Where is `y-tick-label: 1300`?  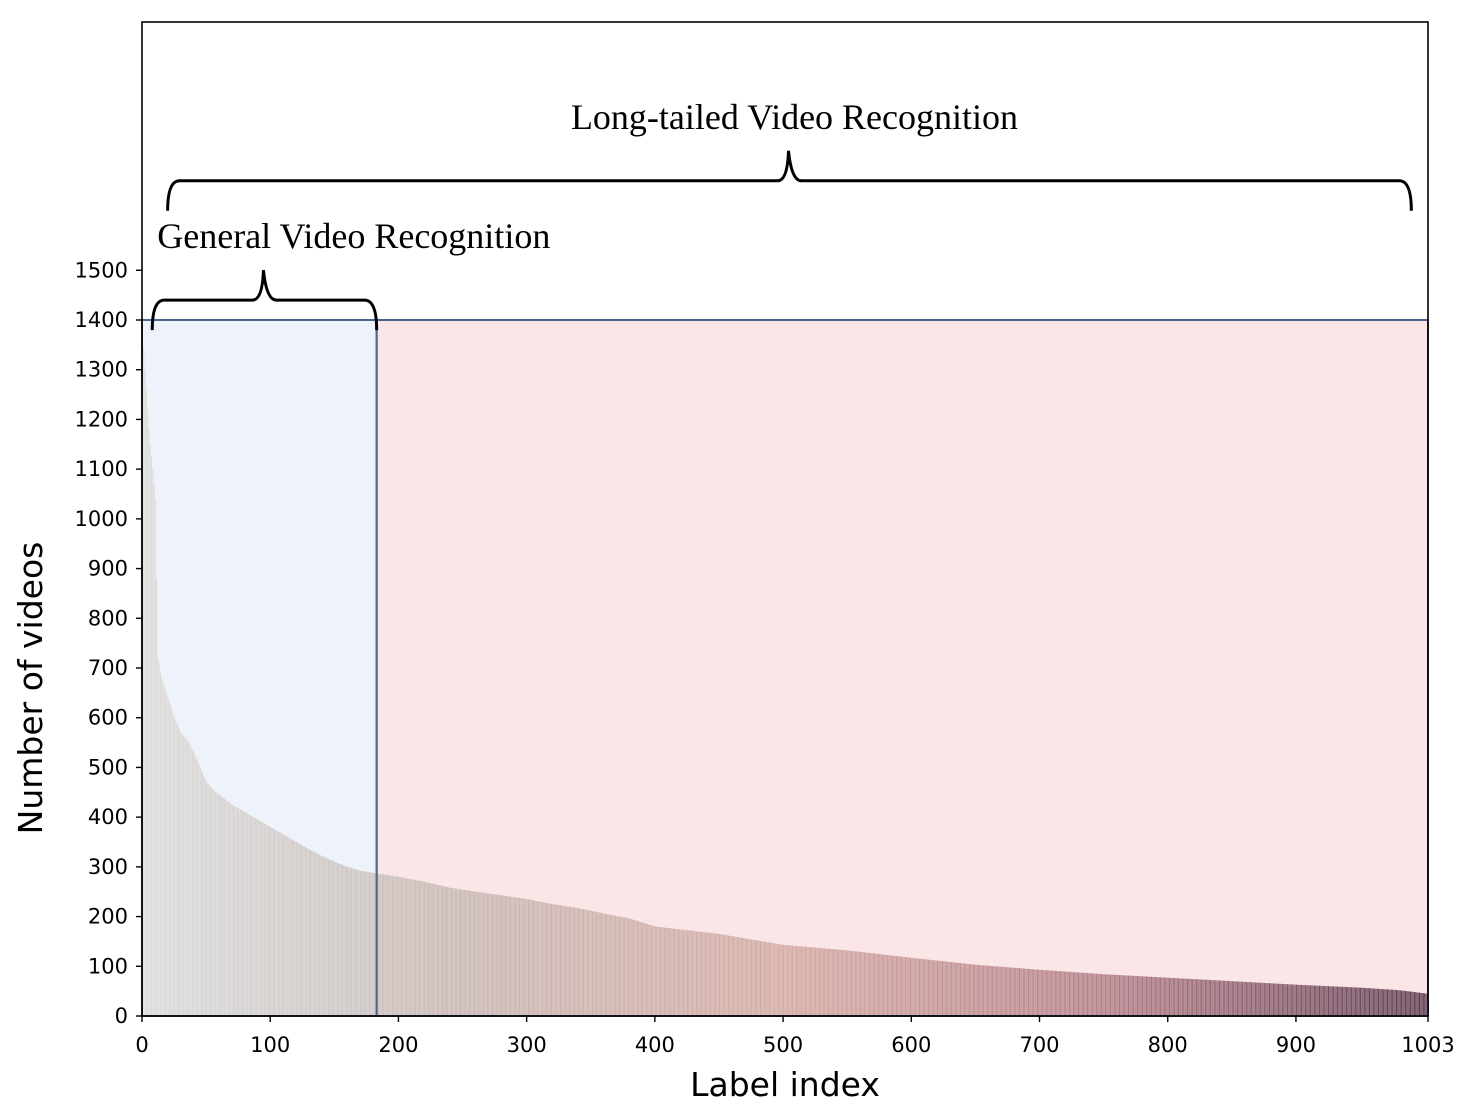 y-tick-label: 1300 is located at coordinates (101, 370).